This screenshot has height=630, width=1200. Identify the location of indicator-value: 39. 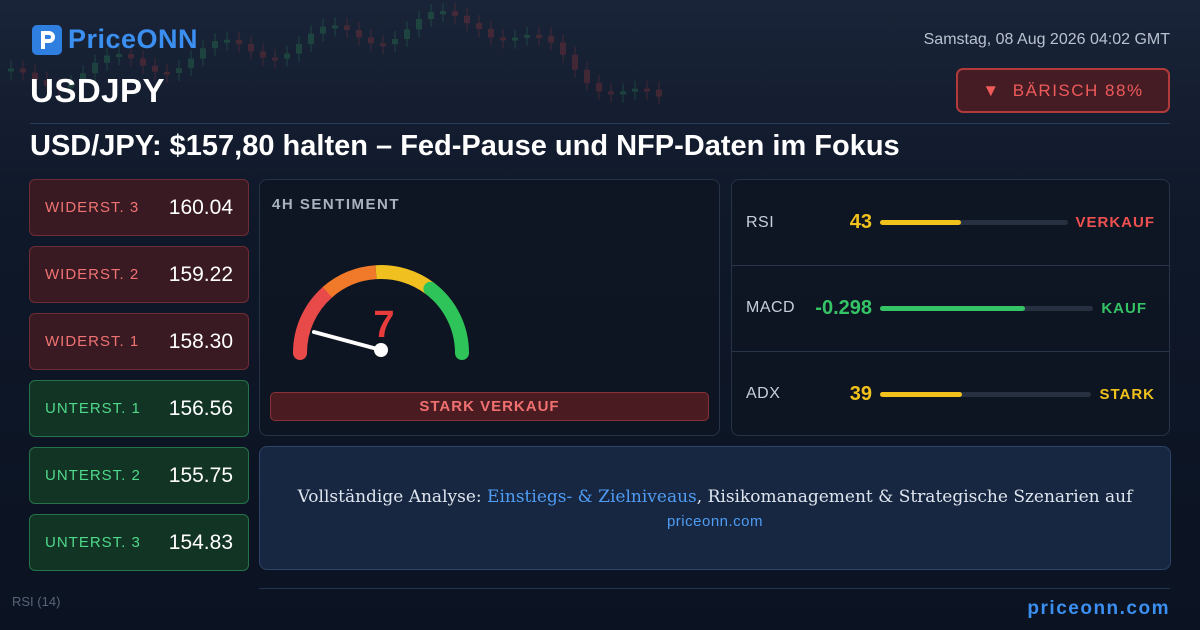
(860, 393).